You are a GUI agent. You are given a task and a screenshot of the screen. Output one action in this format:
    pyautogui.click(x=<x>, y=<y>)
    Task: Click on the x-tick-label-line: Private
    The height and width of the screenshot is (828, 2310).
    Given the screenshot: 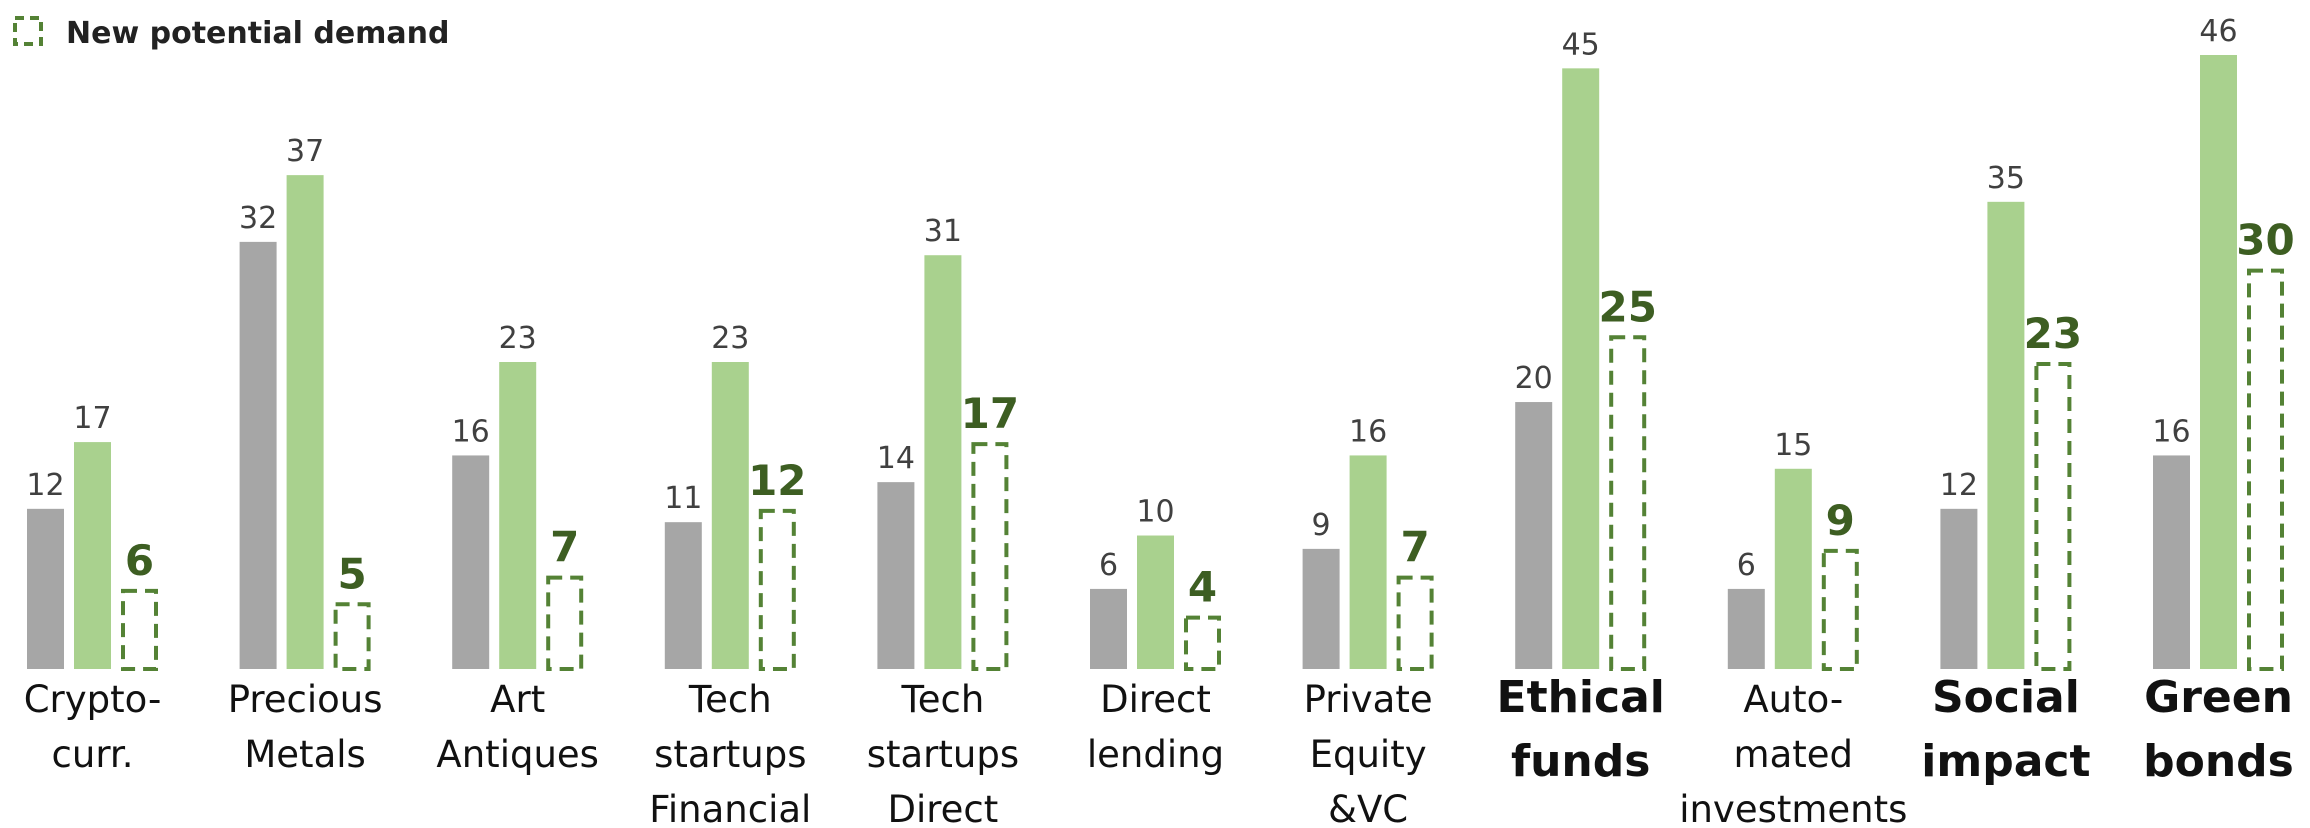 What is the action you would take?
    pyautogui.click(x=1368, y=699)
    